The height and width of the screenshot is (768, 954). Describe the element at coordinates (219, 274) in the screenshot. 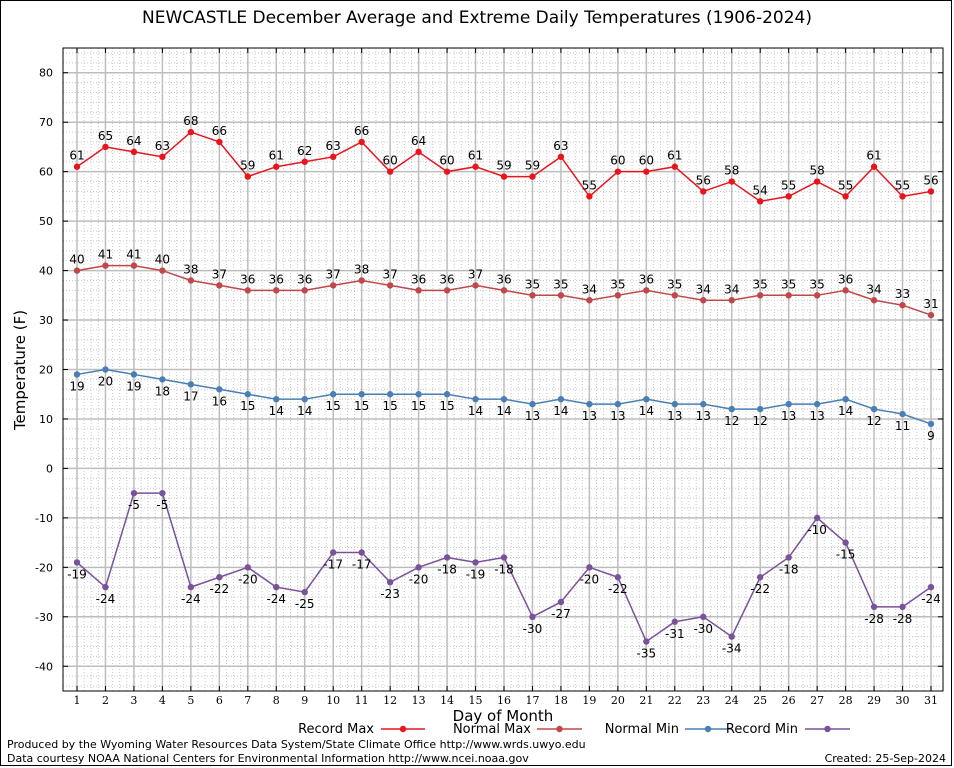

I see `data-label: 37` at that location.